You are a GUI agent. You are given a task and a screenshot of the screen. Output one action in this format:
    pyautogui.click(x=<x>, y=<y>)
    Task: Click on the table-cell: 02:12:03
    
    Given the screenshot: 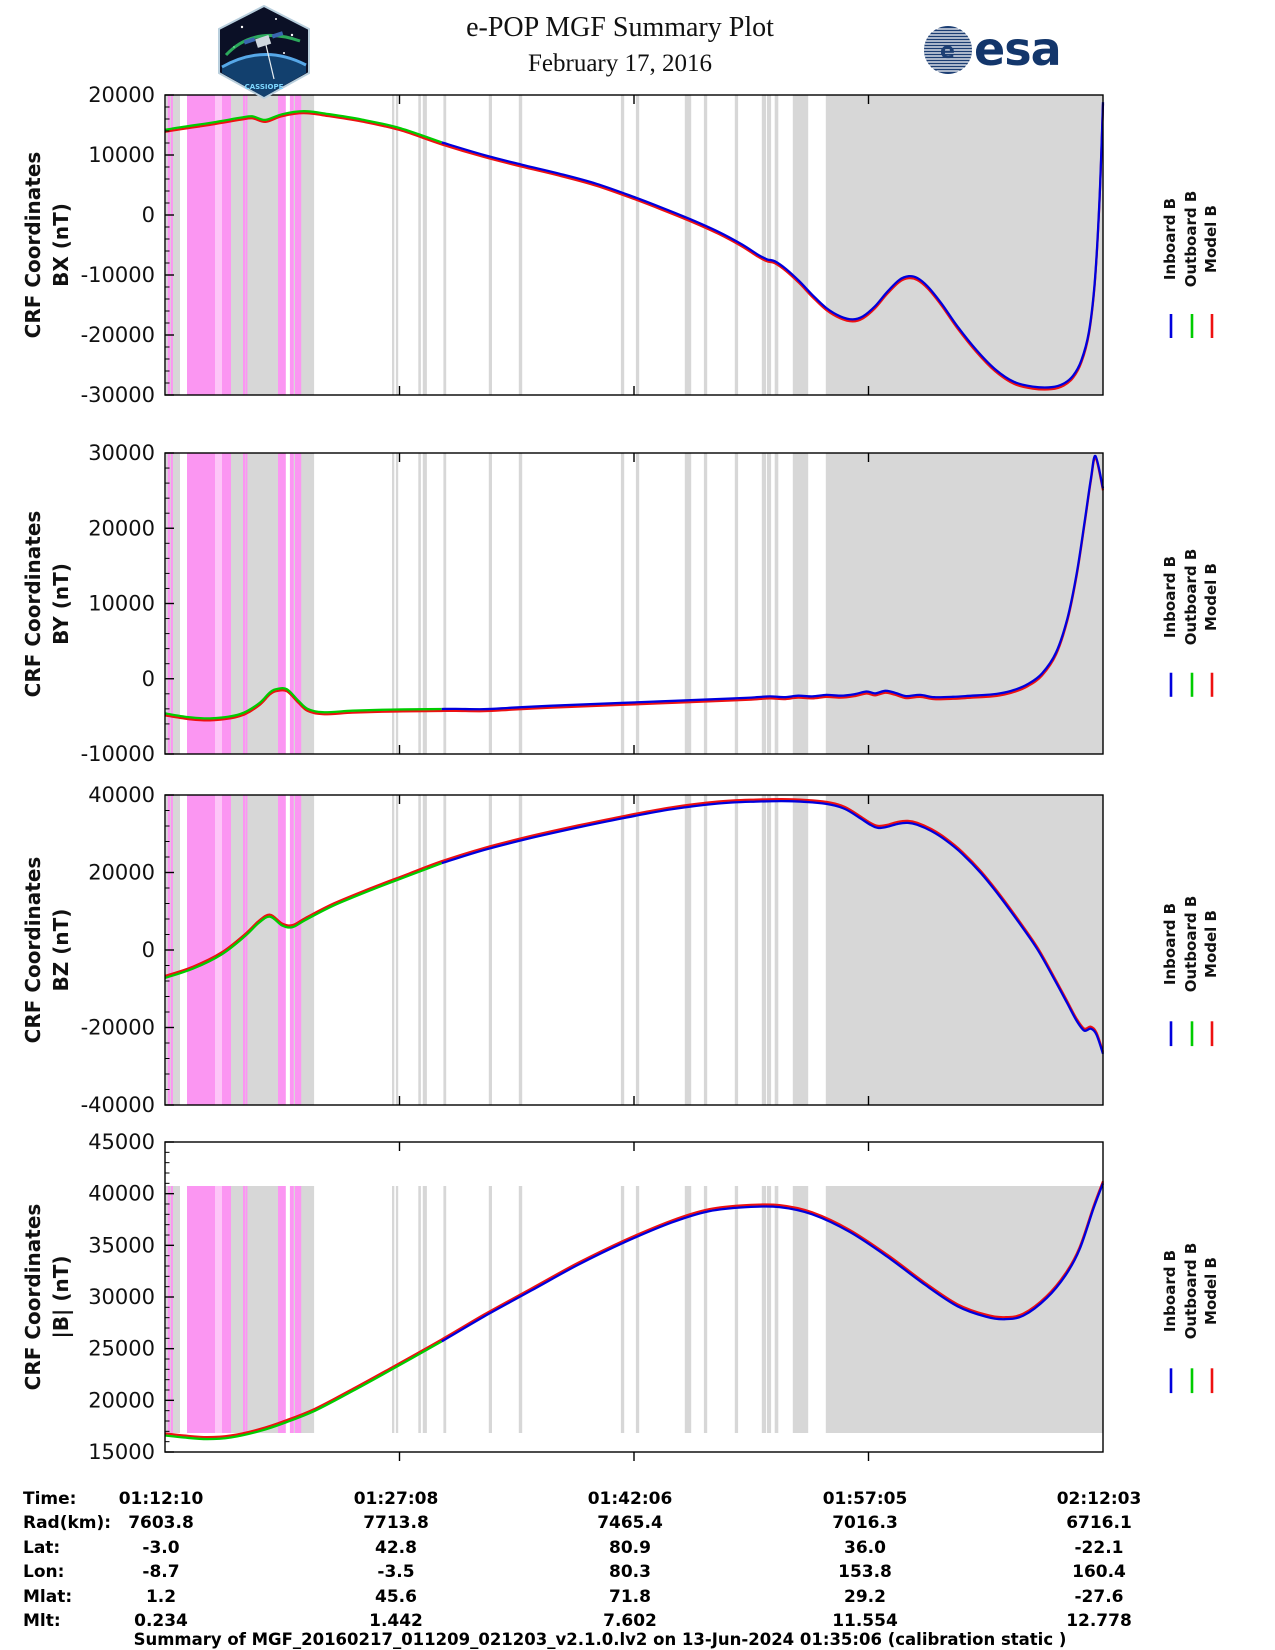 What is the action you would take?
    pyautogui.click(x=1099, y=1499)
    